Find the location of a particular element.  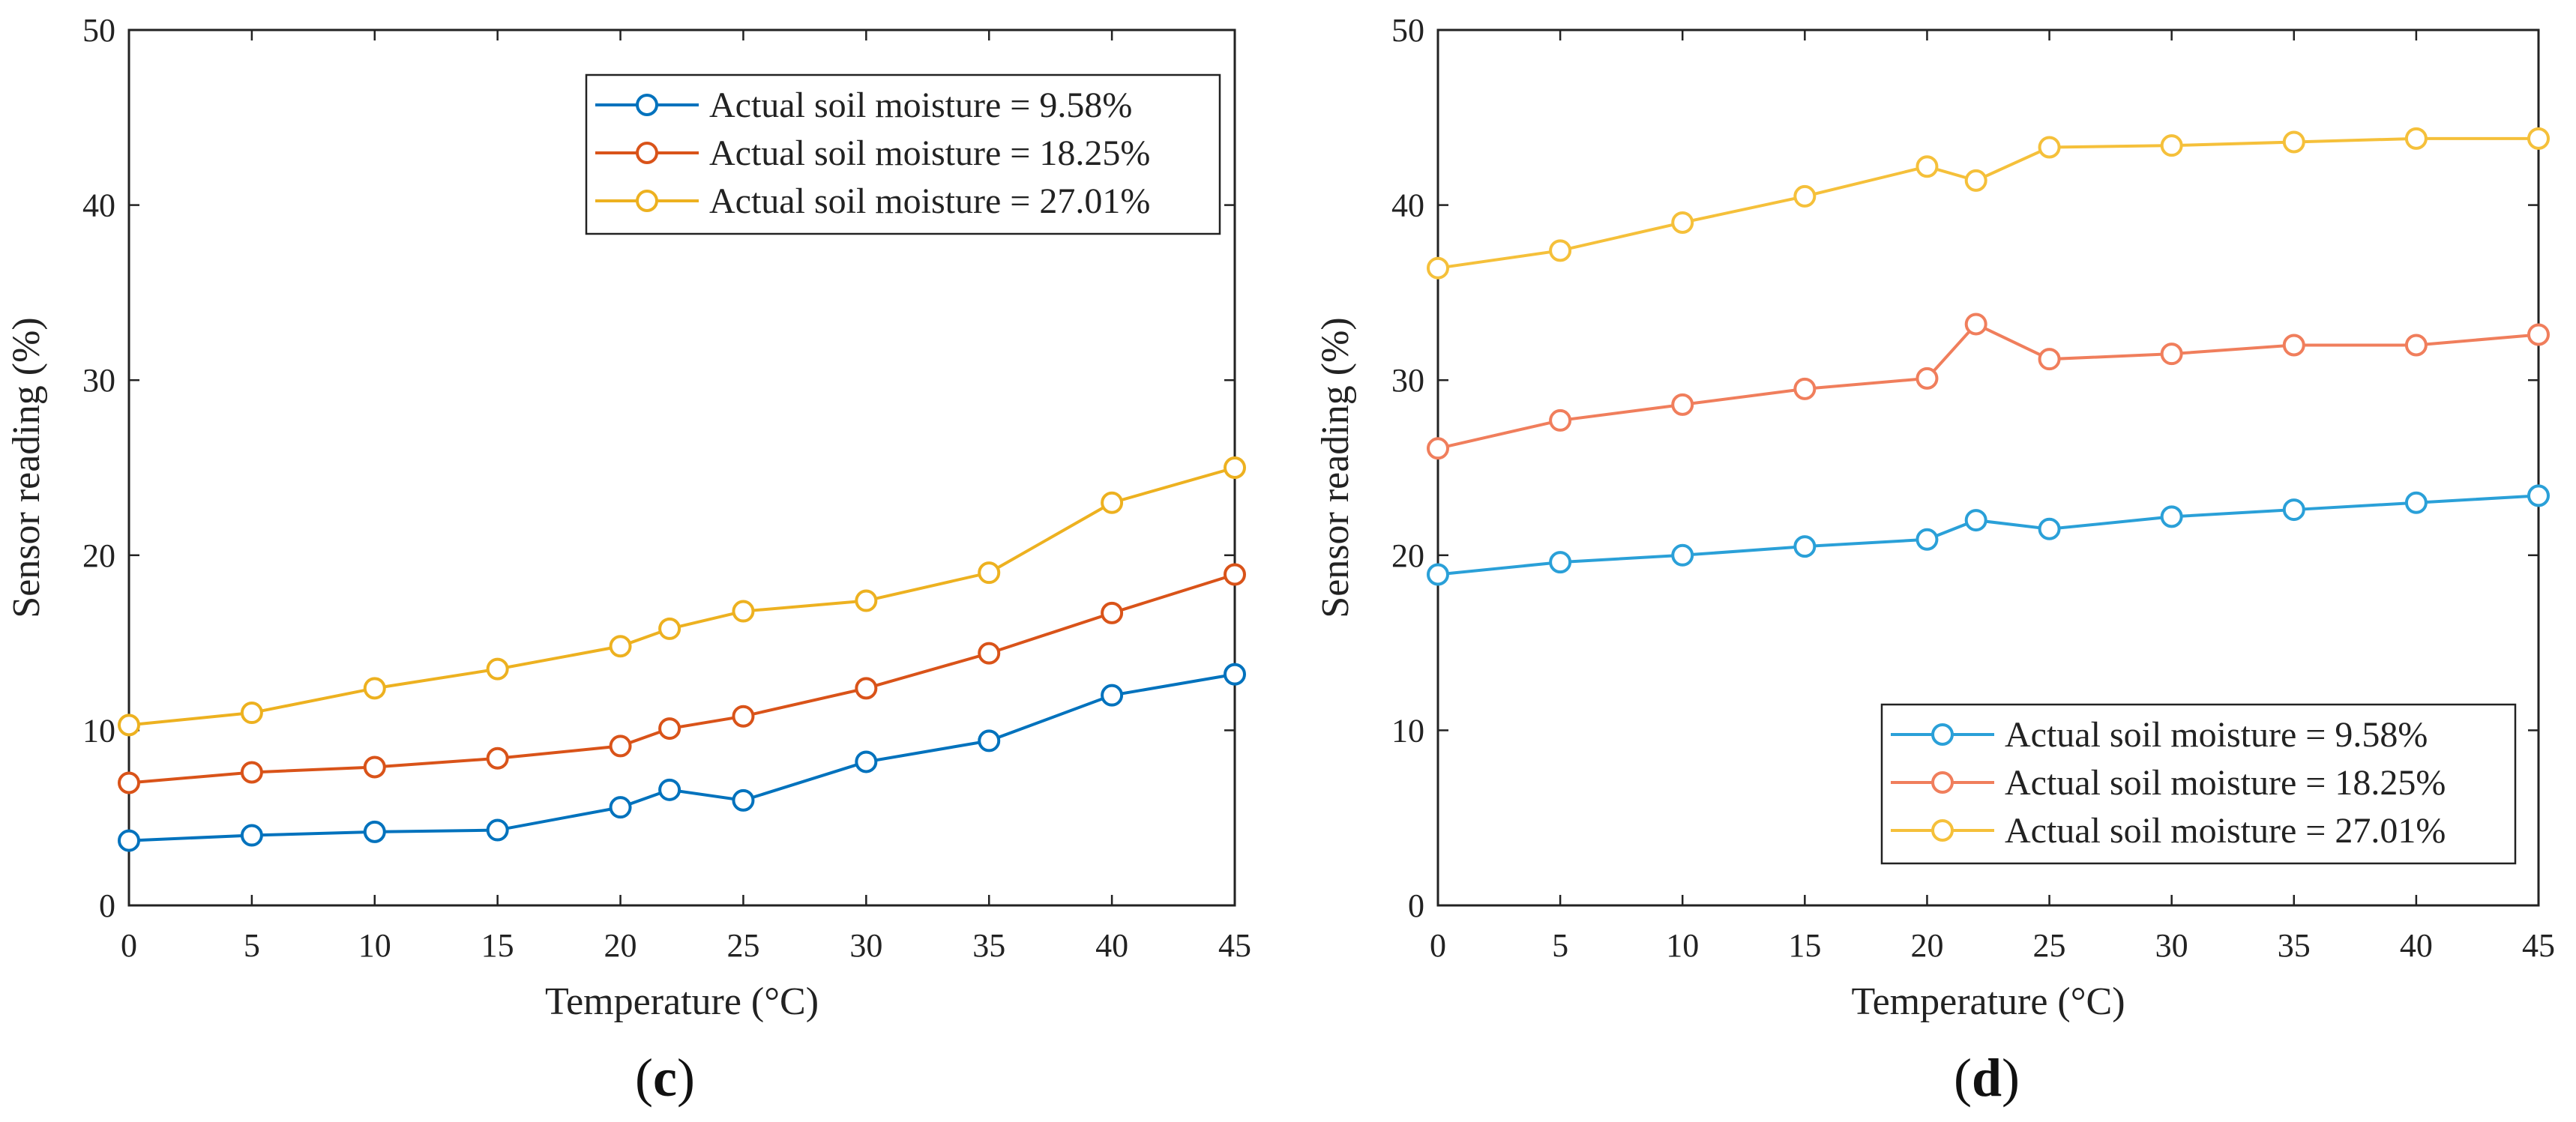

y-axis-label: Sensor reading (%) is located at coordinates (26, 467).